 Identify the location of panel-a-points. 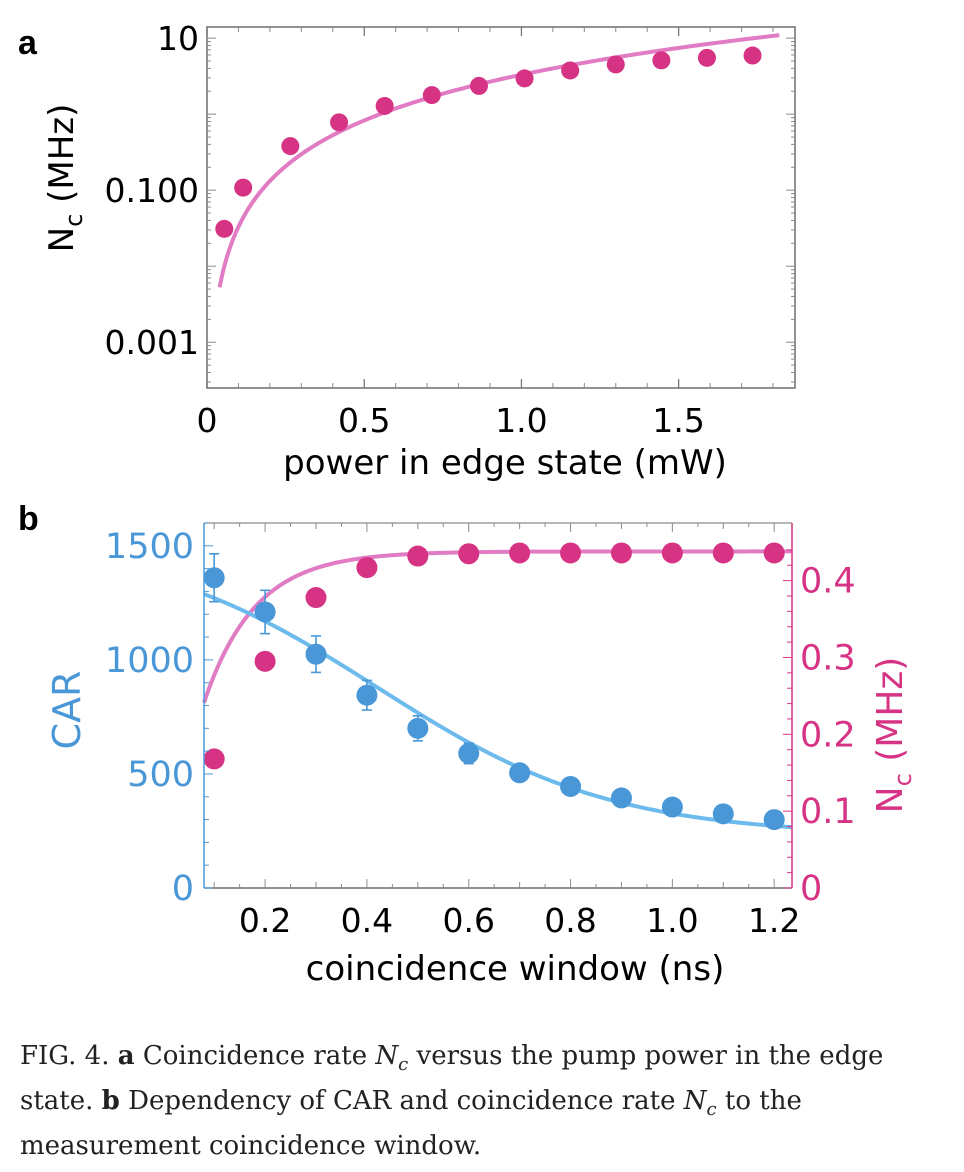
(488, 142).